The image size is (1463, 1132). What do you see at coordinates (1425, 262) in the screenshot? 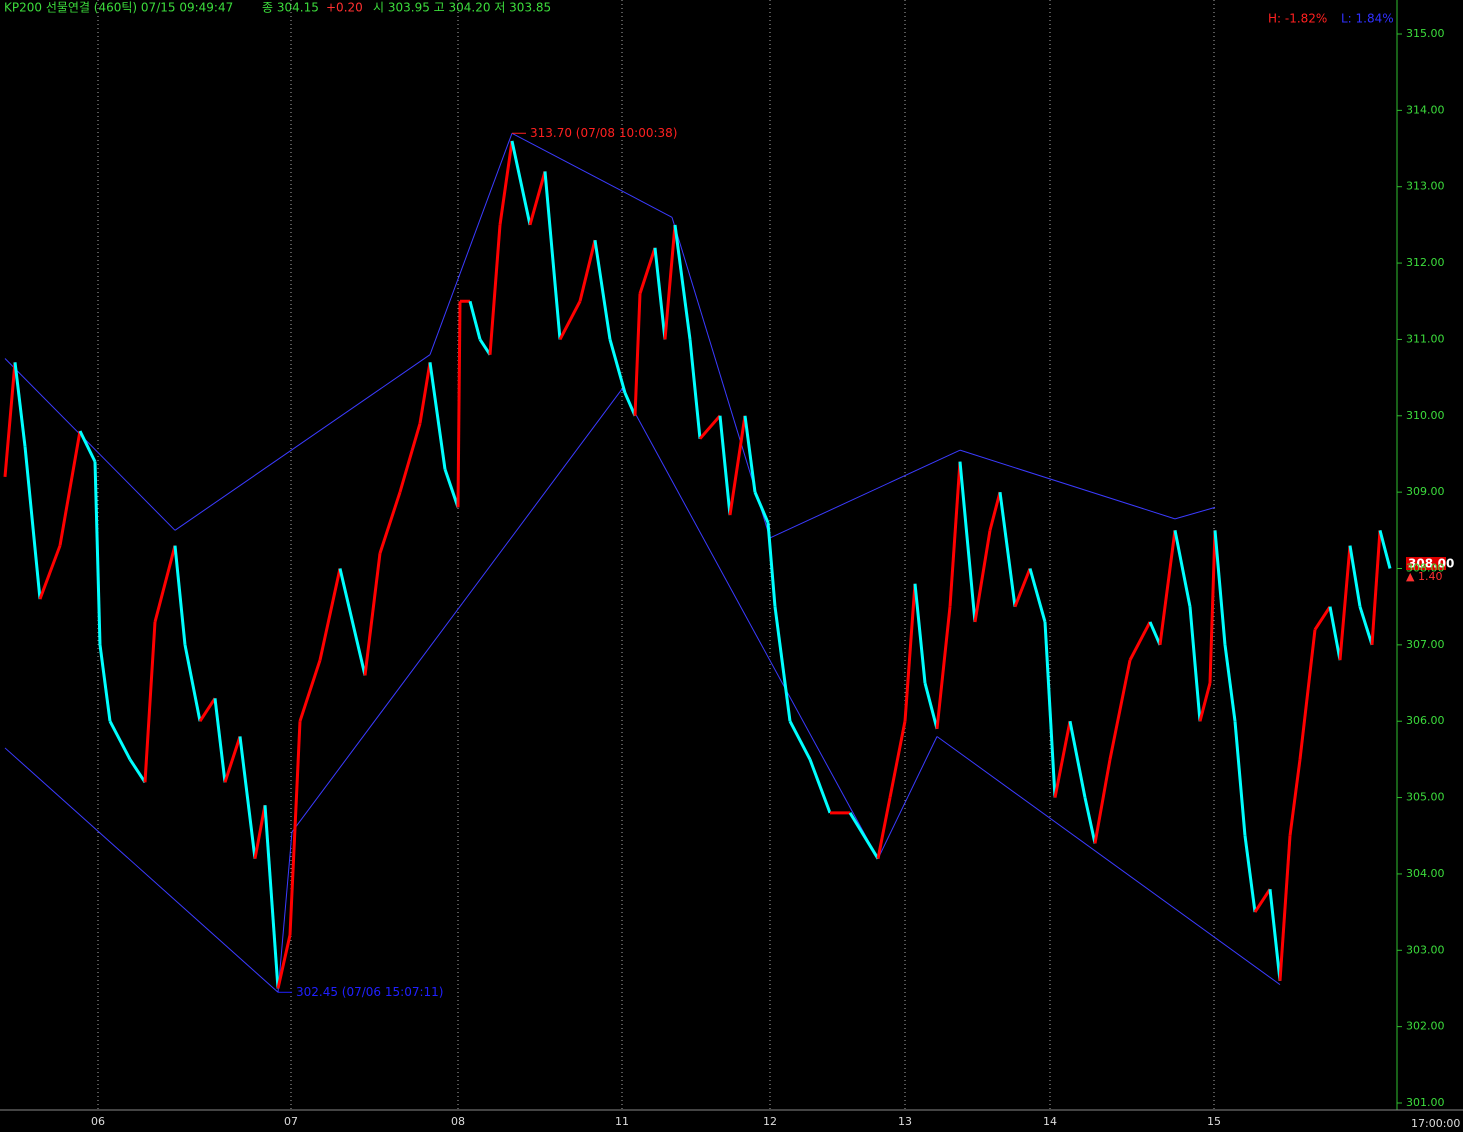
I see `y-tick-label: 312.00` at bounding box center [1425, 262].